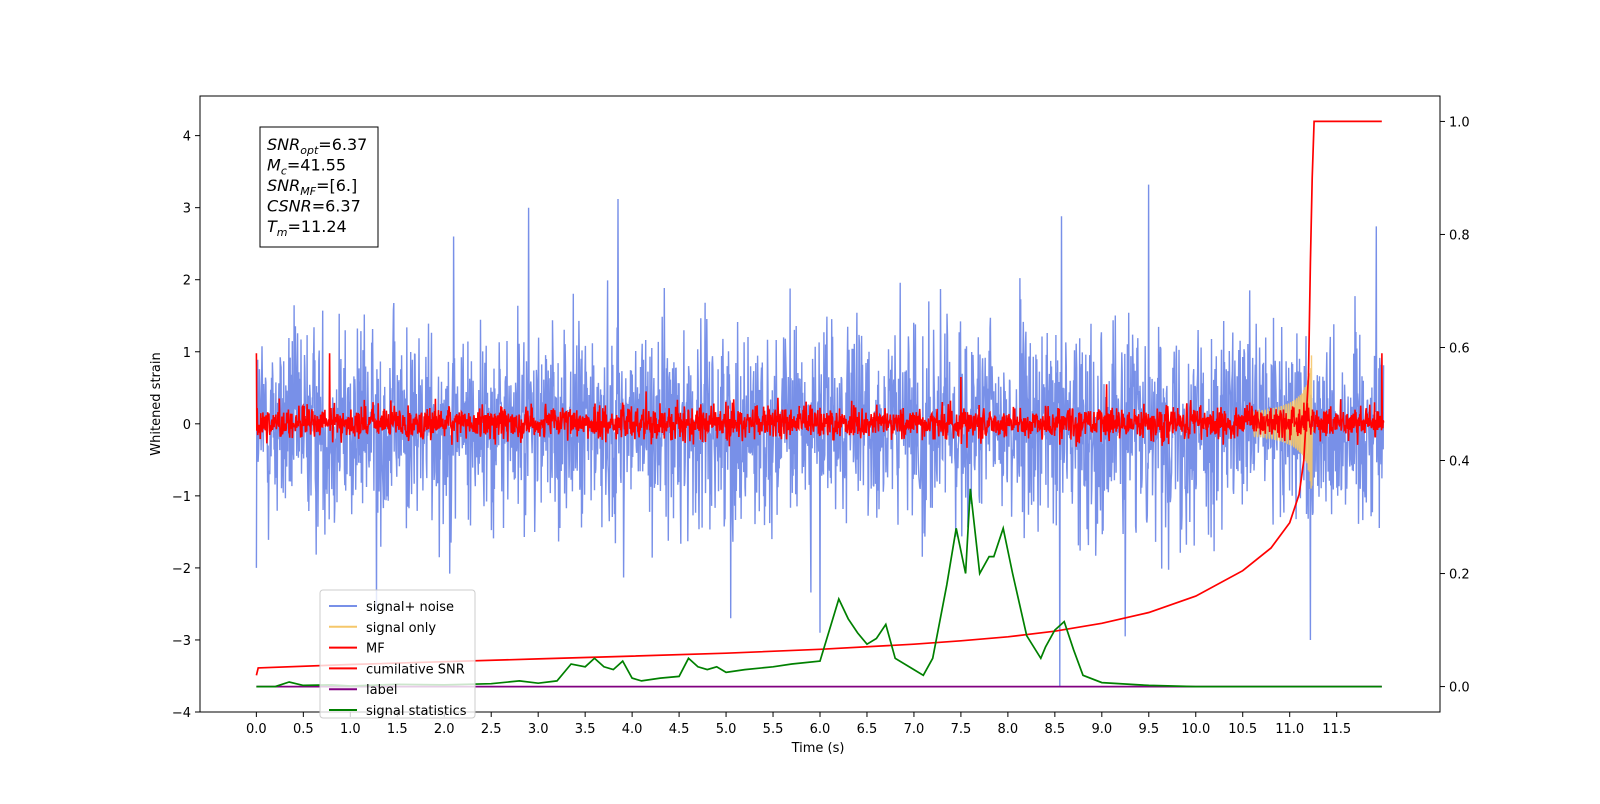 This screenshot has width=1600, height=804. Describe the element at coordinates (375, 649) in the screenshot. I see `legend-label: MF` at that location.